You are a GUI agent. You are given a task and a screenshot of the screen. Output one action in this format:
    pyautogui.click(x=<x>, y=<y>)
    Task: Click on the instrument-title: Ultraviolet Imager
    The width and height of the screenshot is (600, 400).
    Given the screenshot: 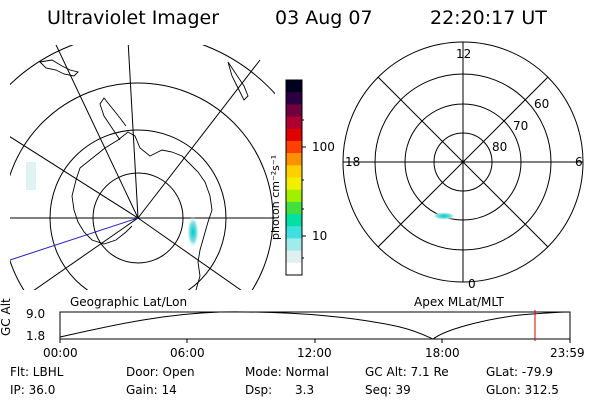 What is the action you would take?
    pyautogui.click(x=133, y=18)
    